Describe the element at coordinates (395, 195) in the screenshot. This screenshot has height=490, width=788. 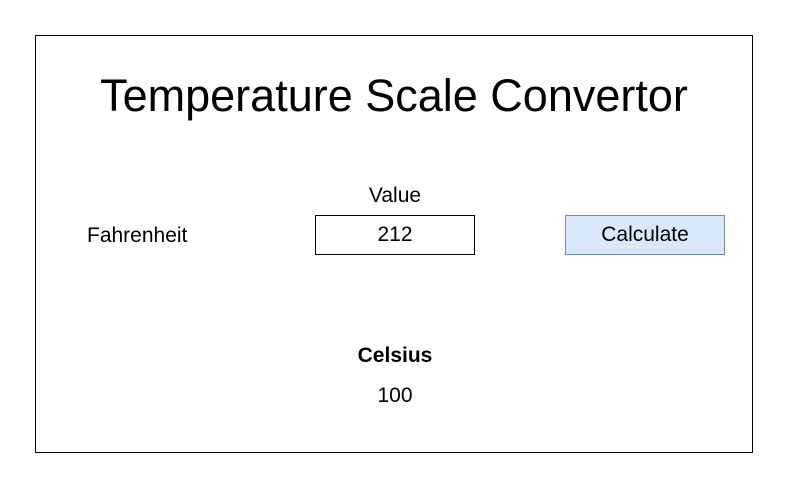
I see `value-label: Value` at that location.